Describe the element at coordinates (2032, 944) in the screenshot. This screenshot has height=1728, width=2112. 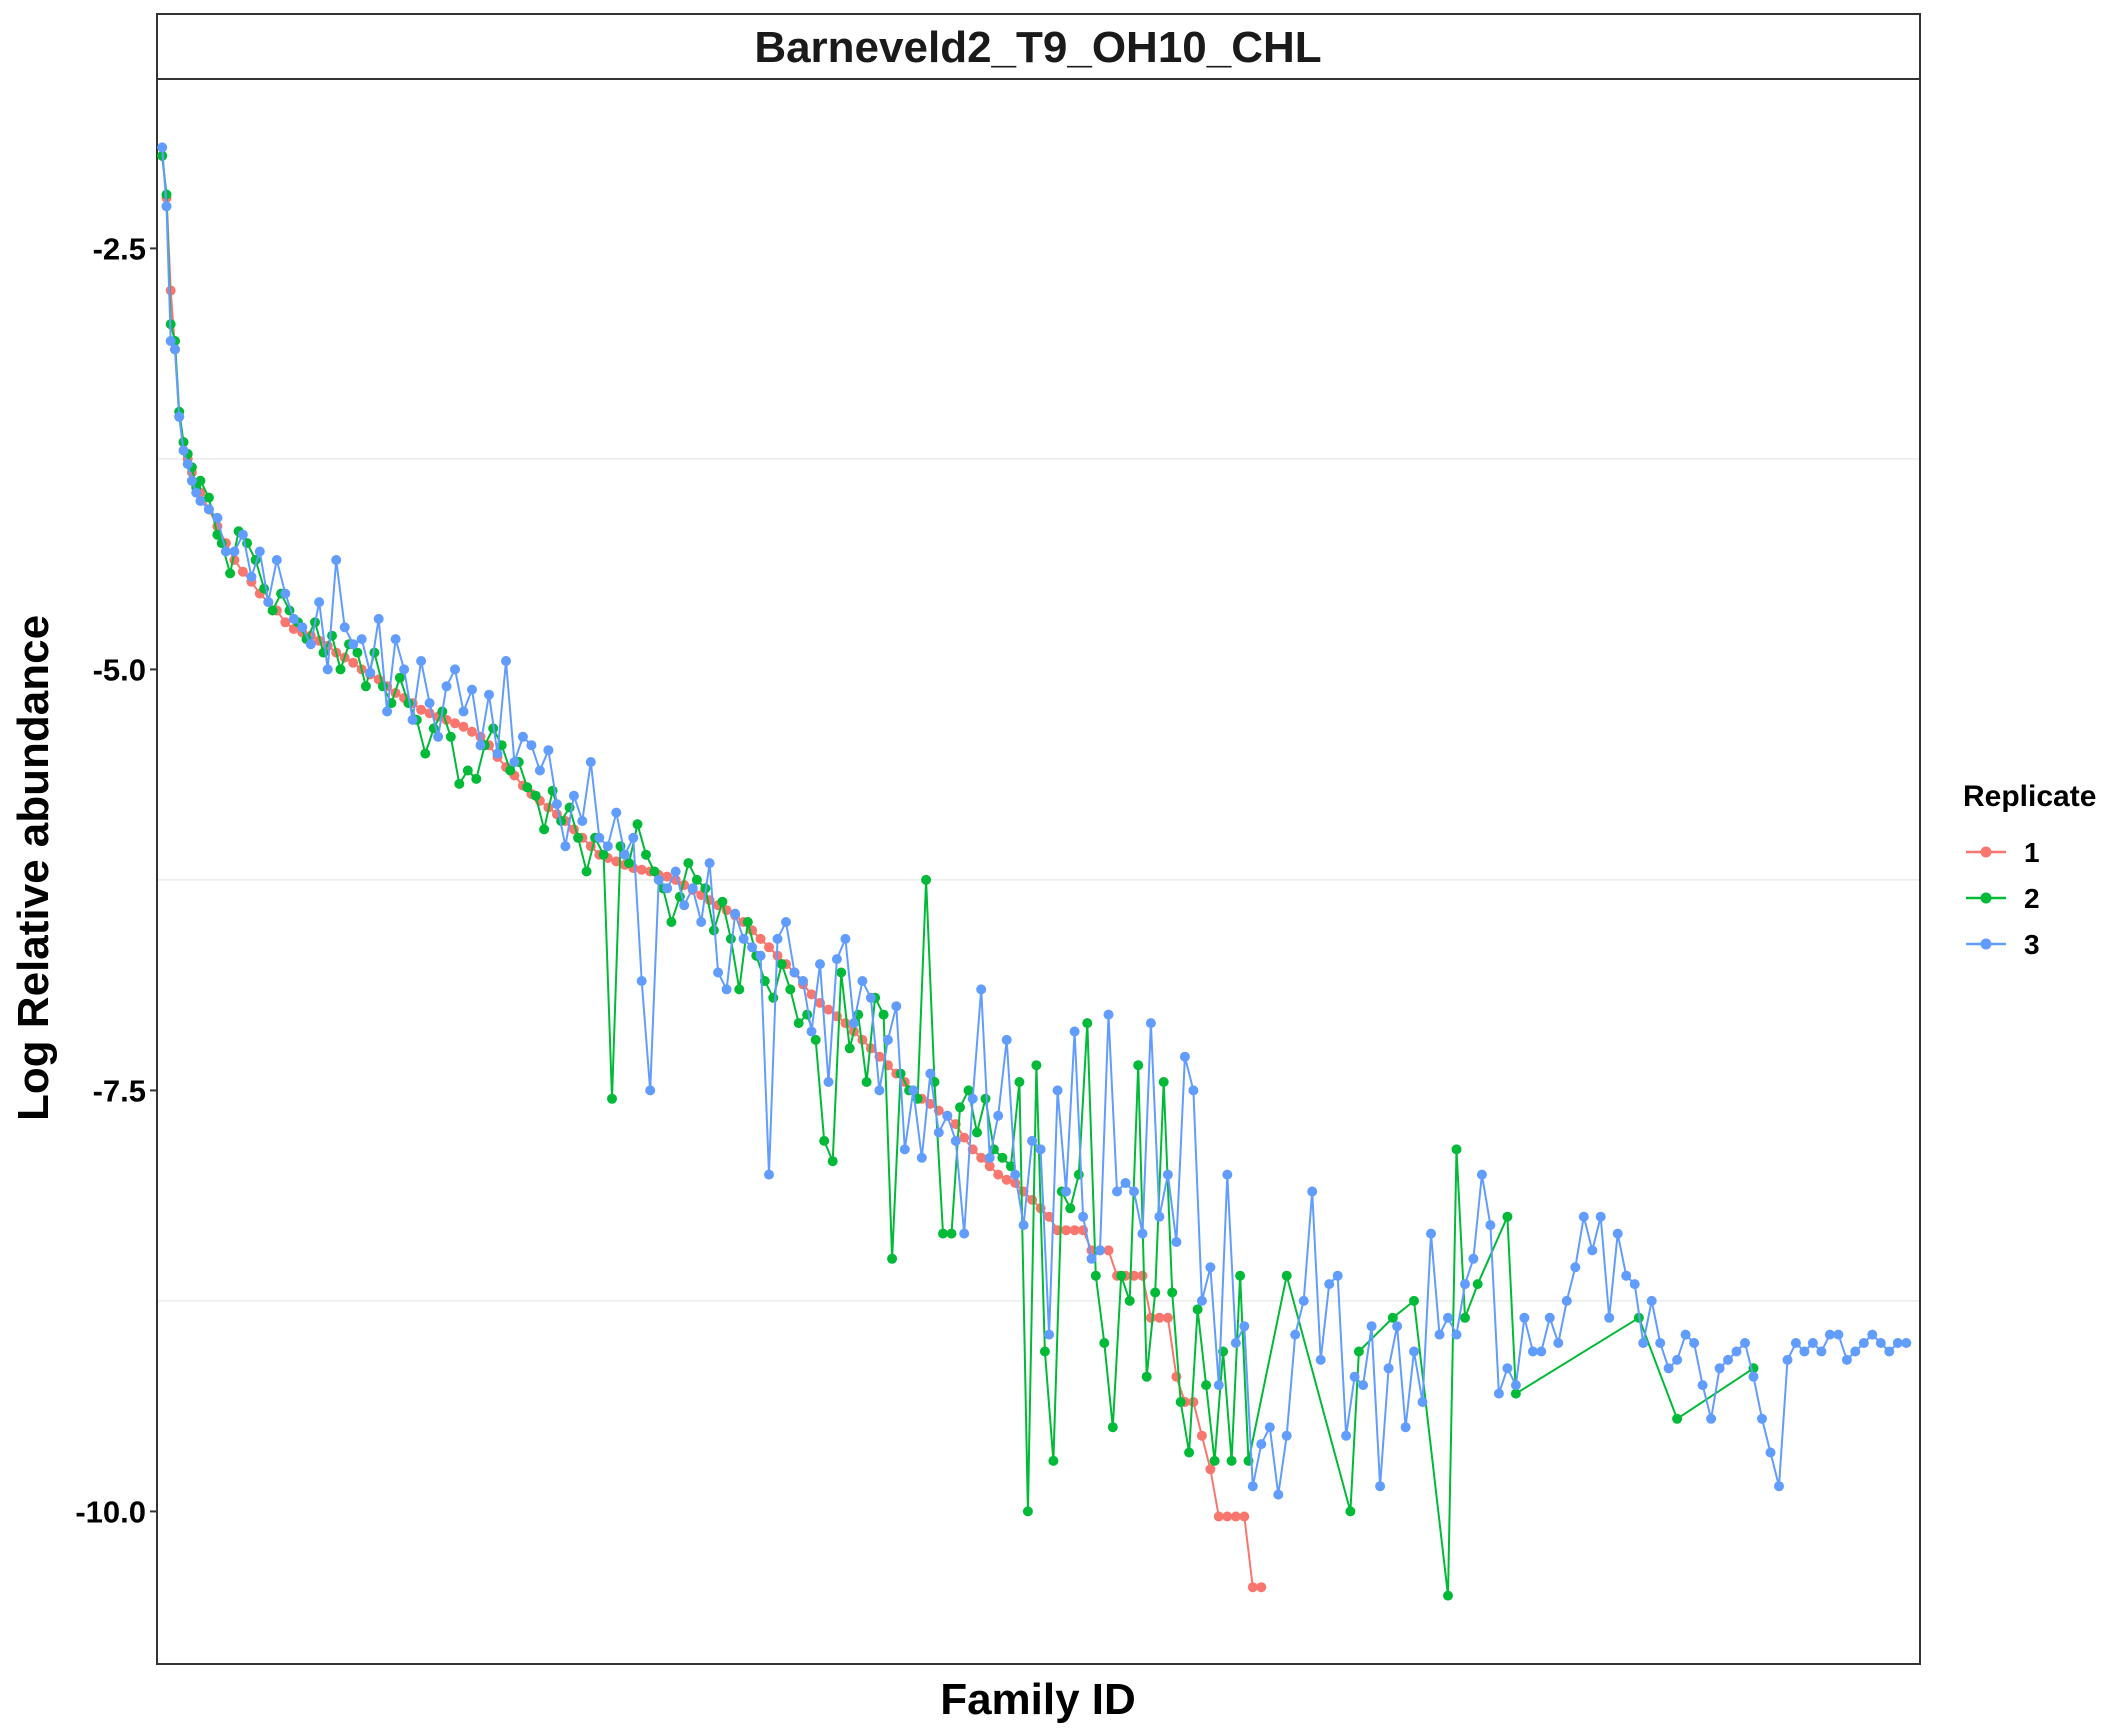
I see `legend-label: 3` at that location.